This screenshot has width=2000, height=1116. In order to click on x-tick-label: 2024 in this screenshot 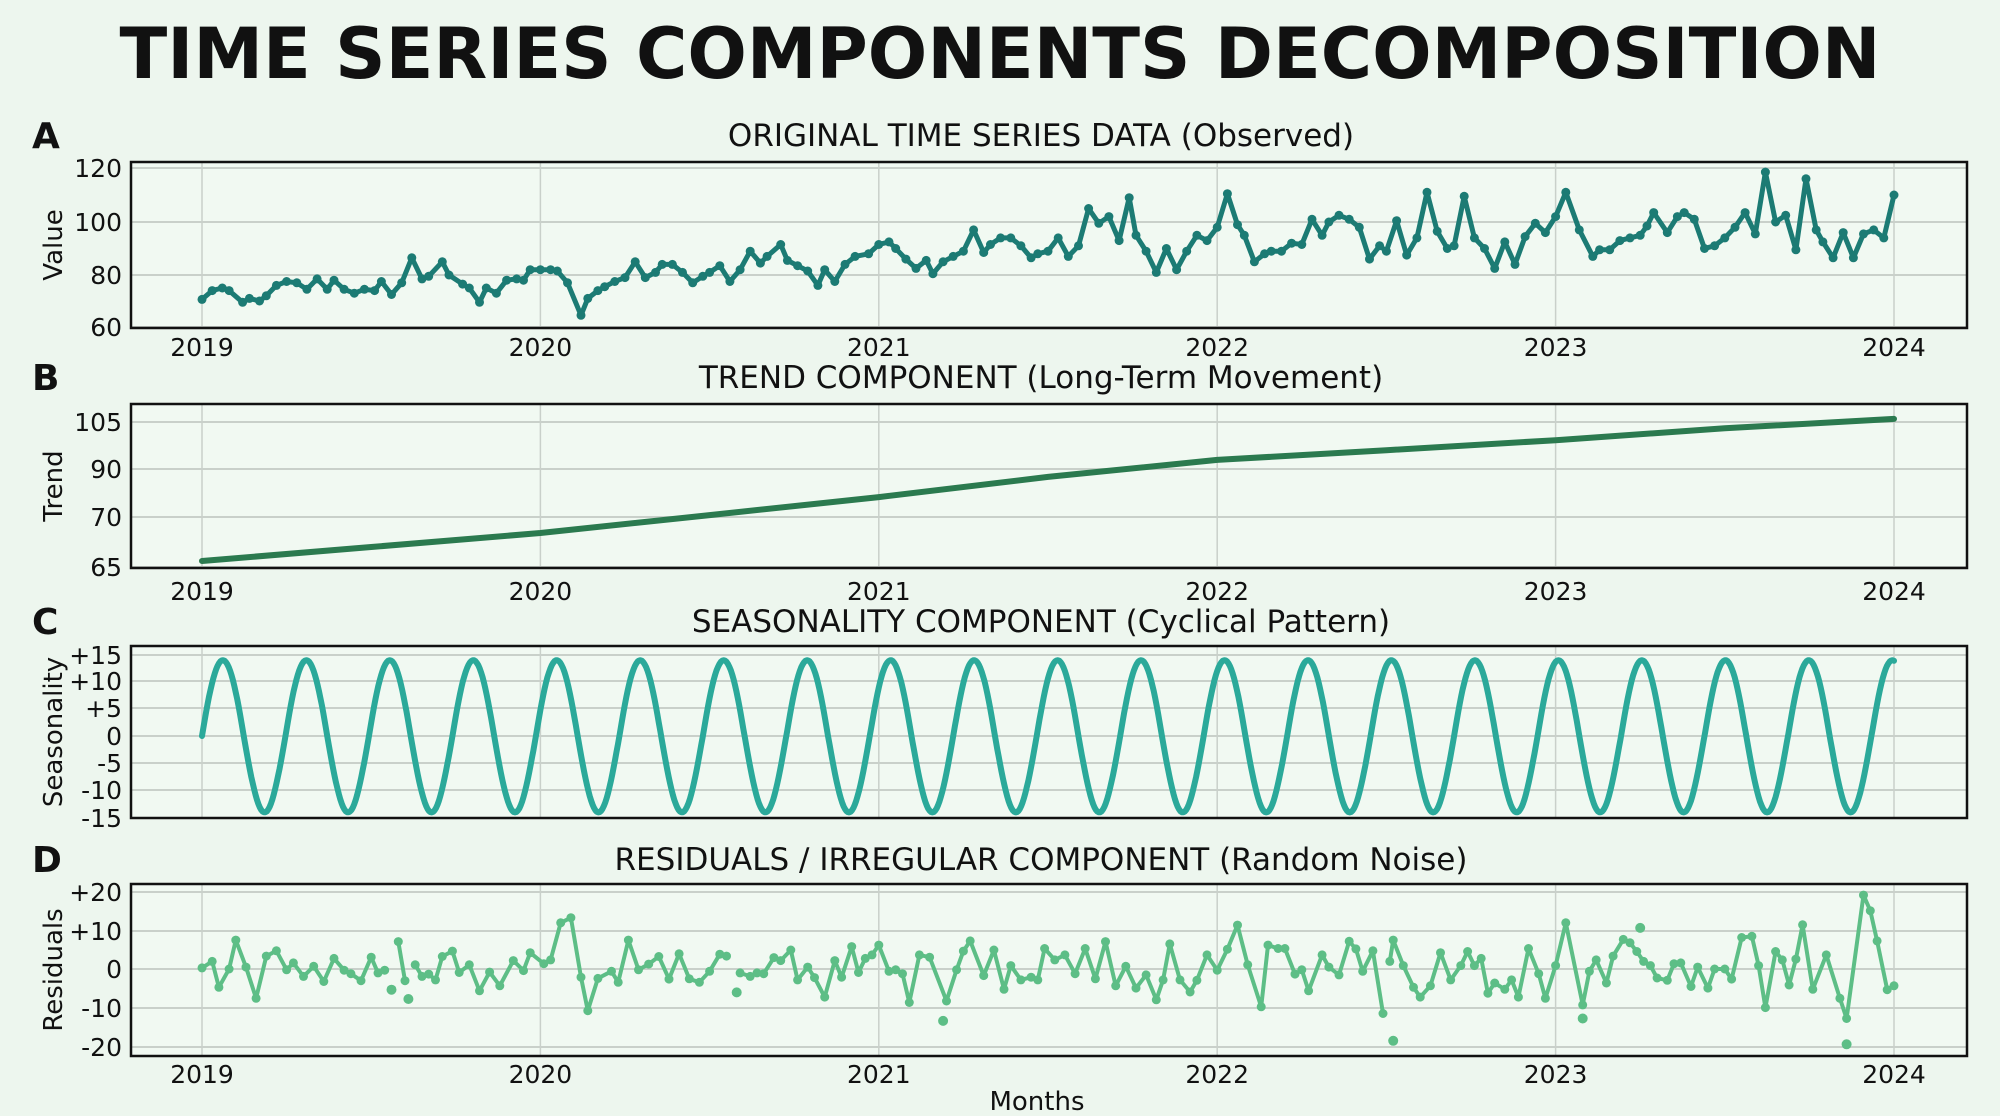, I will do `click(1894, 1074)`.